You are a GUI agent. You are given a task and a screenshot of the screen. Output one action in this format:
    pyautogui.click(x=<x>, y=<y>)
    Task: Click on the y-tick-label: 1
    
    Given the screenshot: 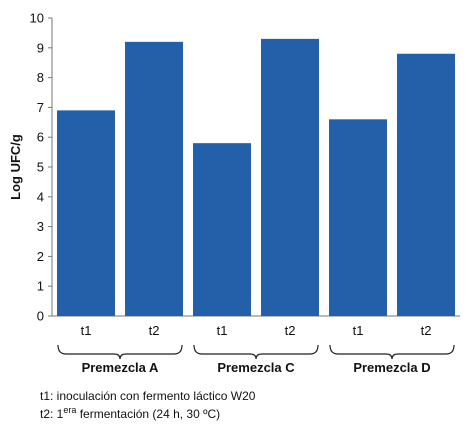 What is the action you would take?
    pyautogui.click(x=40, y=286)
    